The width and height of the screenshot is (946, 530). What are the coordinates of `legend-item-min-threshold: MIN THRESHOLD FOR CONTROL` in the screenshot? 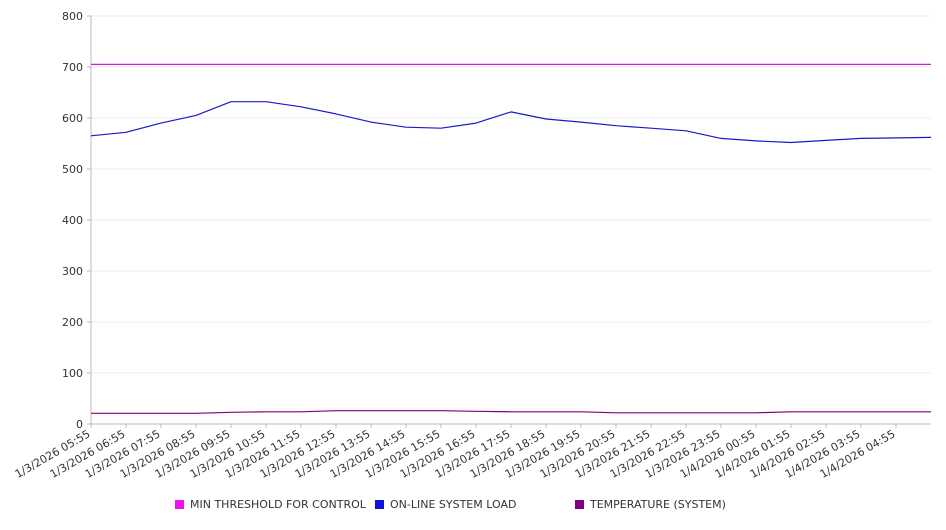 It's located at (270, 504).